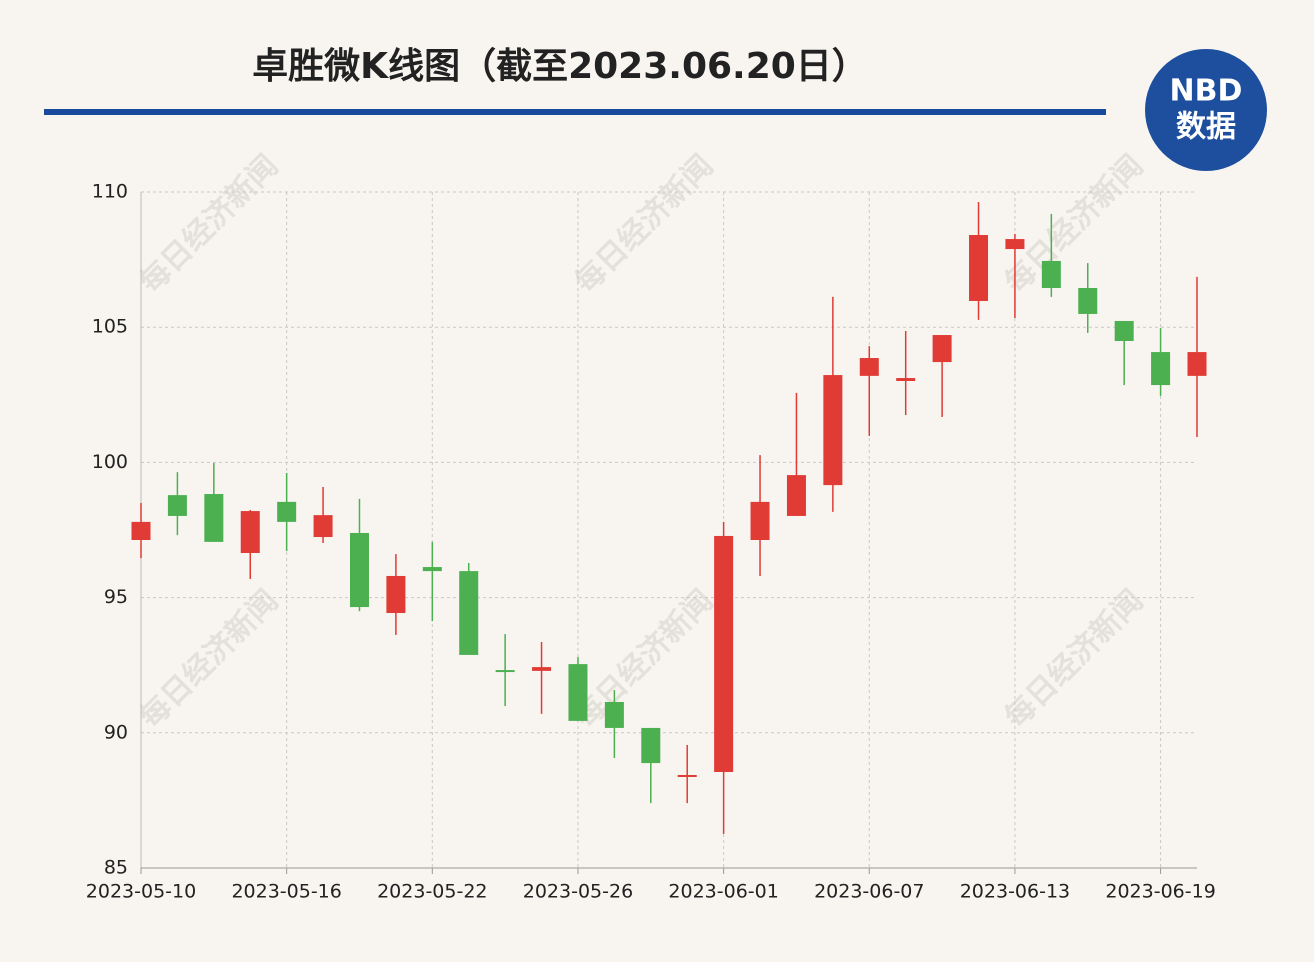  I want to click on x-tick-label: 2023-06-13, so click(1015, 892).